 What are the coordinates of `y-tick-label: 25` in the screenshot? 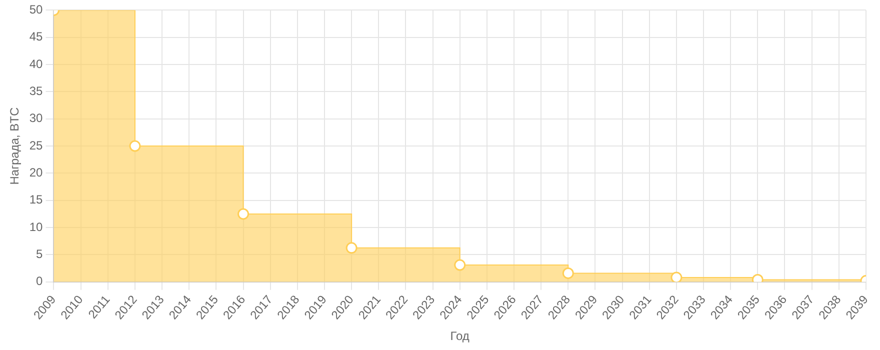 It's located at (36, 145).